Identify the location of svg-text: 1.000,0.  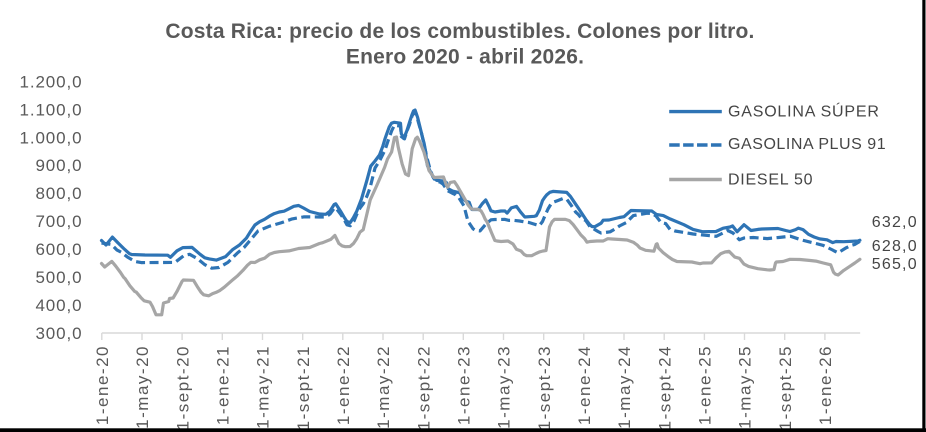
(50, 137).